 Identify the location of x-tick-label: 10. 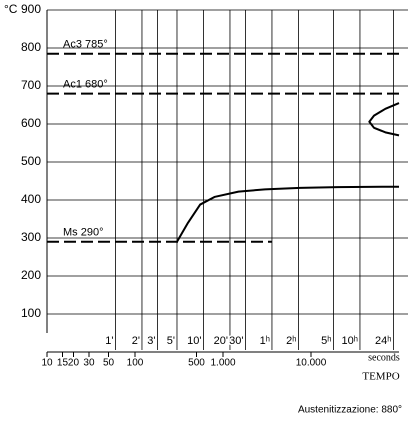
(47, 363).